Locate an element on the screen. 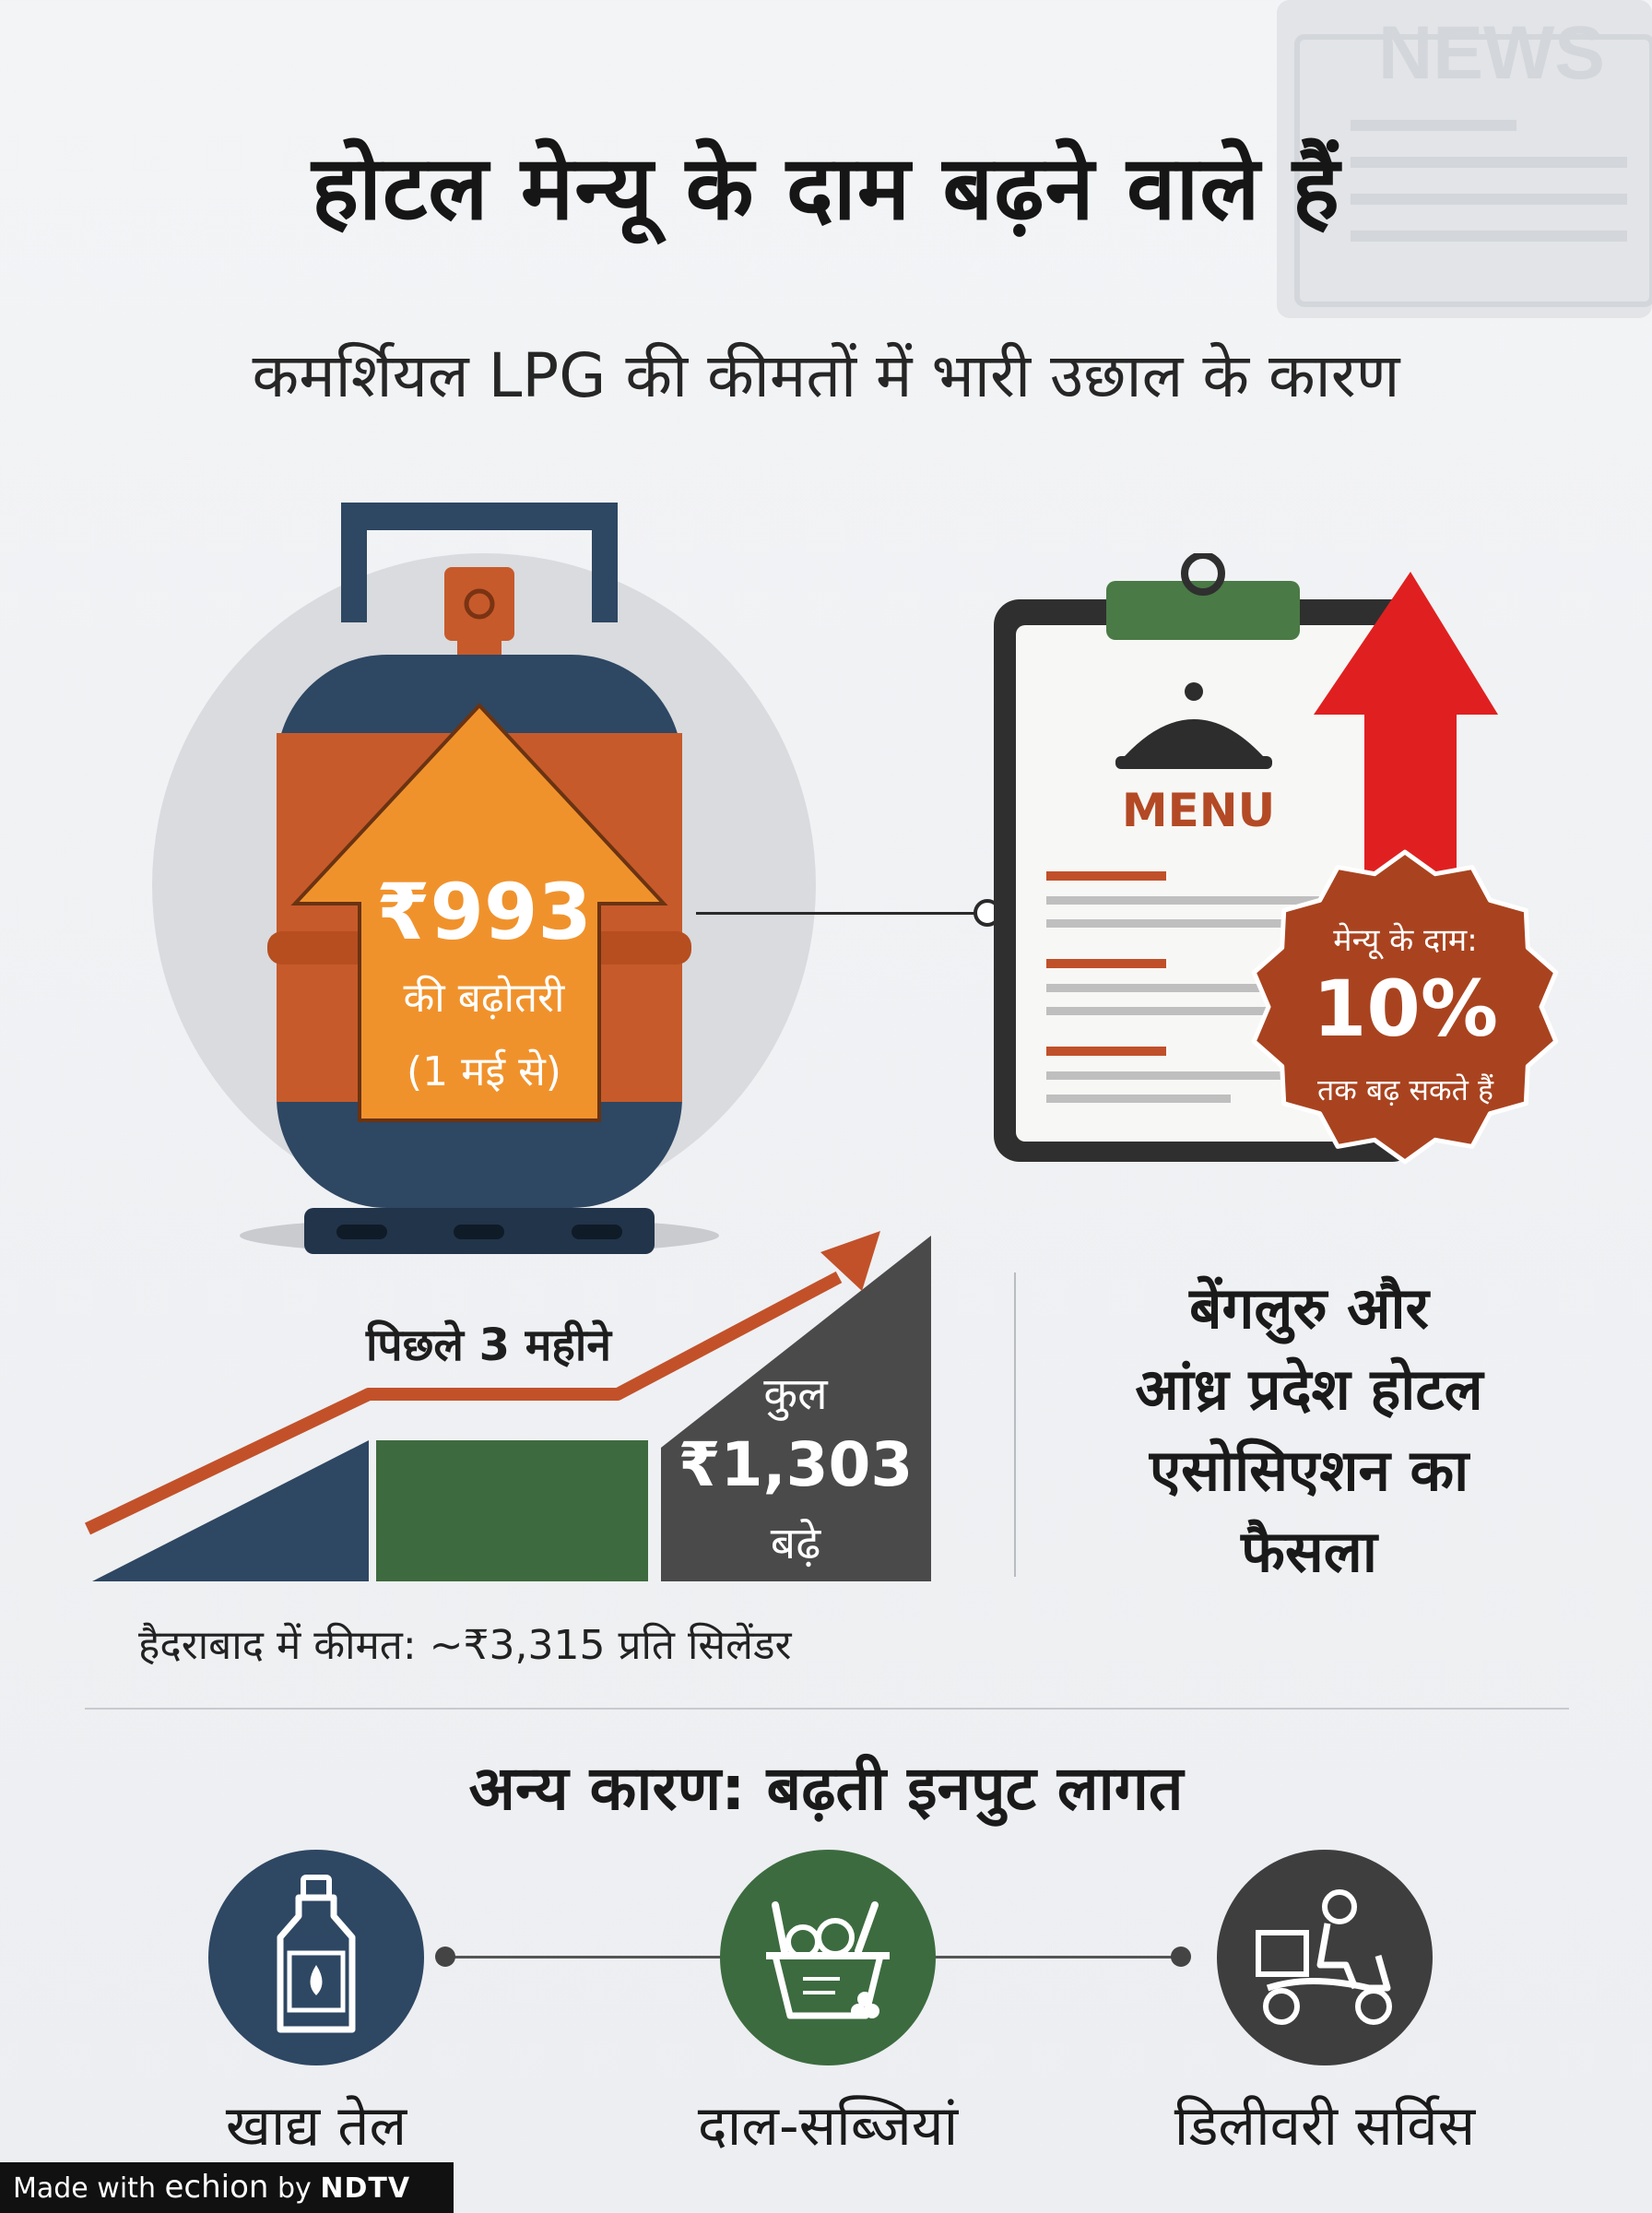 Image resolution: width=1652 pixels, height=2213 pixels. cylinder-increase-date: (1 मई से) is located at coordinates (484, 1071).